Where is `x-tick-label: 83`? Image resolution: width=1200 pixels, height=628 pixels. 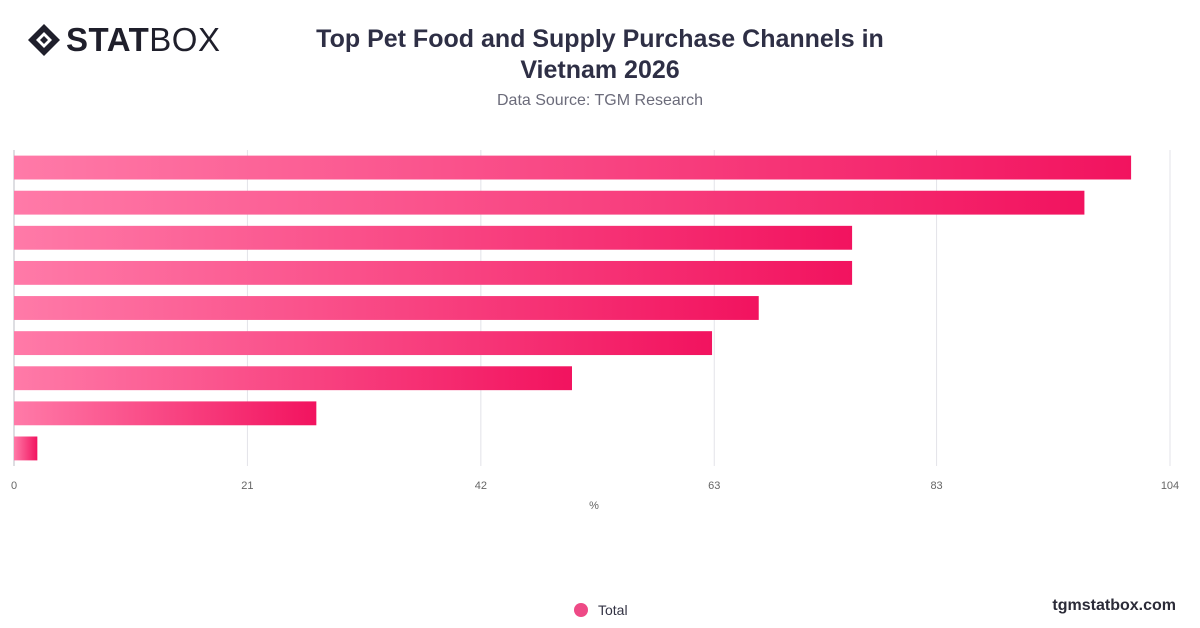
x-tick-label: 83 is located at coordinates (936, 486).